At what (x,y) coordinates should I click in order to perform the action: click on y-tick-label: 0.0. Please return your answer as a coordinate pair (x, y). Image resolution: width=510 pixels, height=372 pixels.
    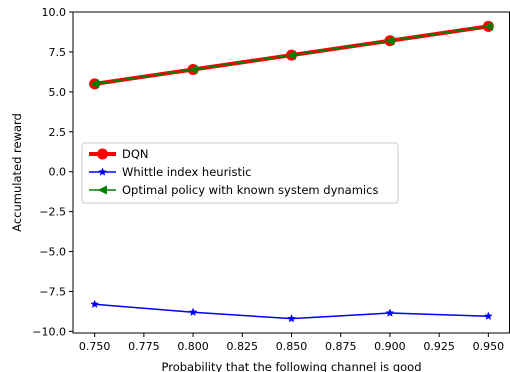
    Looking at the image, I should click on (58, 172).